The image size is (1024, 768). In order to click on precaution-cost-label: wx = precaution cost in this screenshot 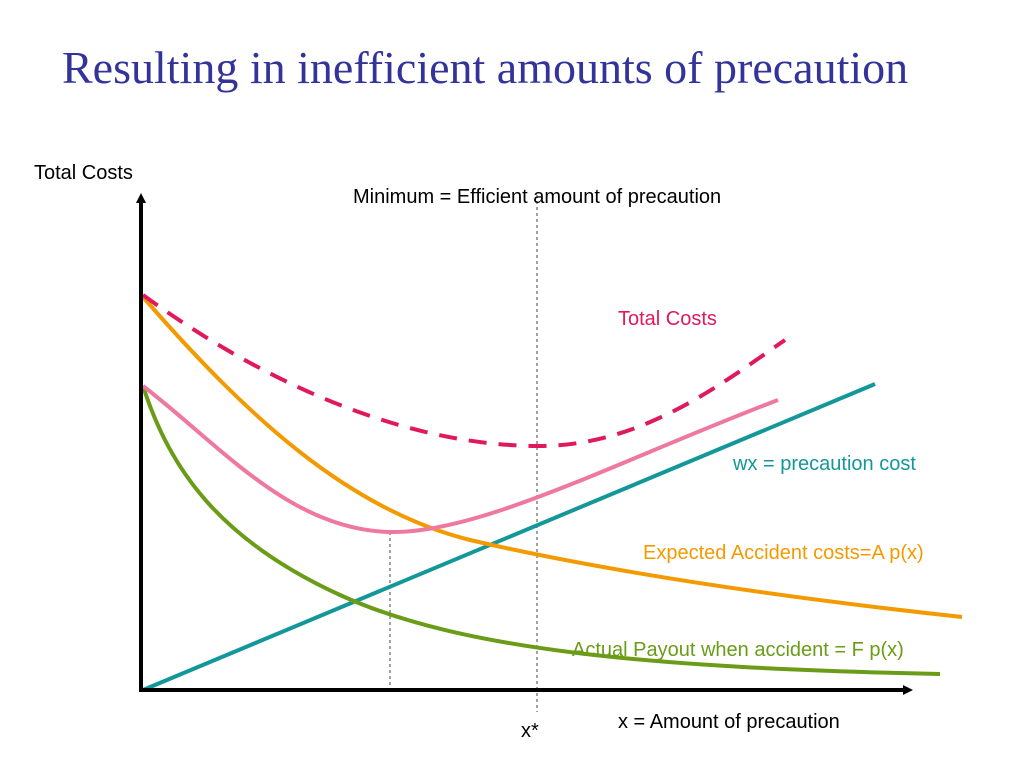, I will do `click(824, 464)`.